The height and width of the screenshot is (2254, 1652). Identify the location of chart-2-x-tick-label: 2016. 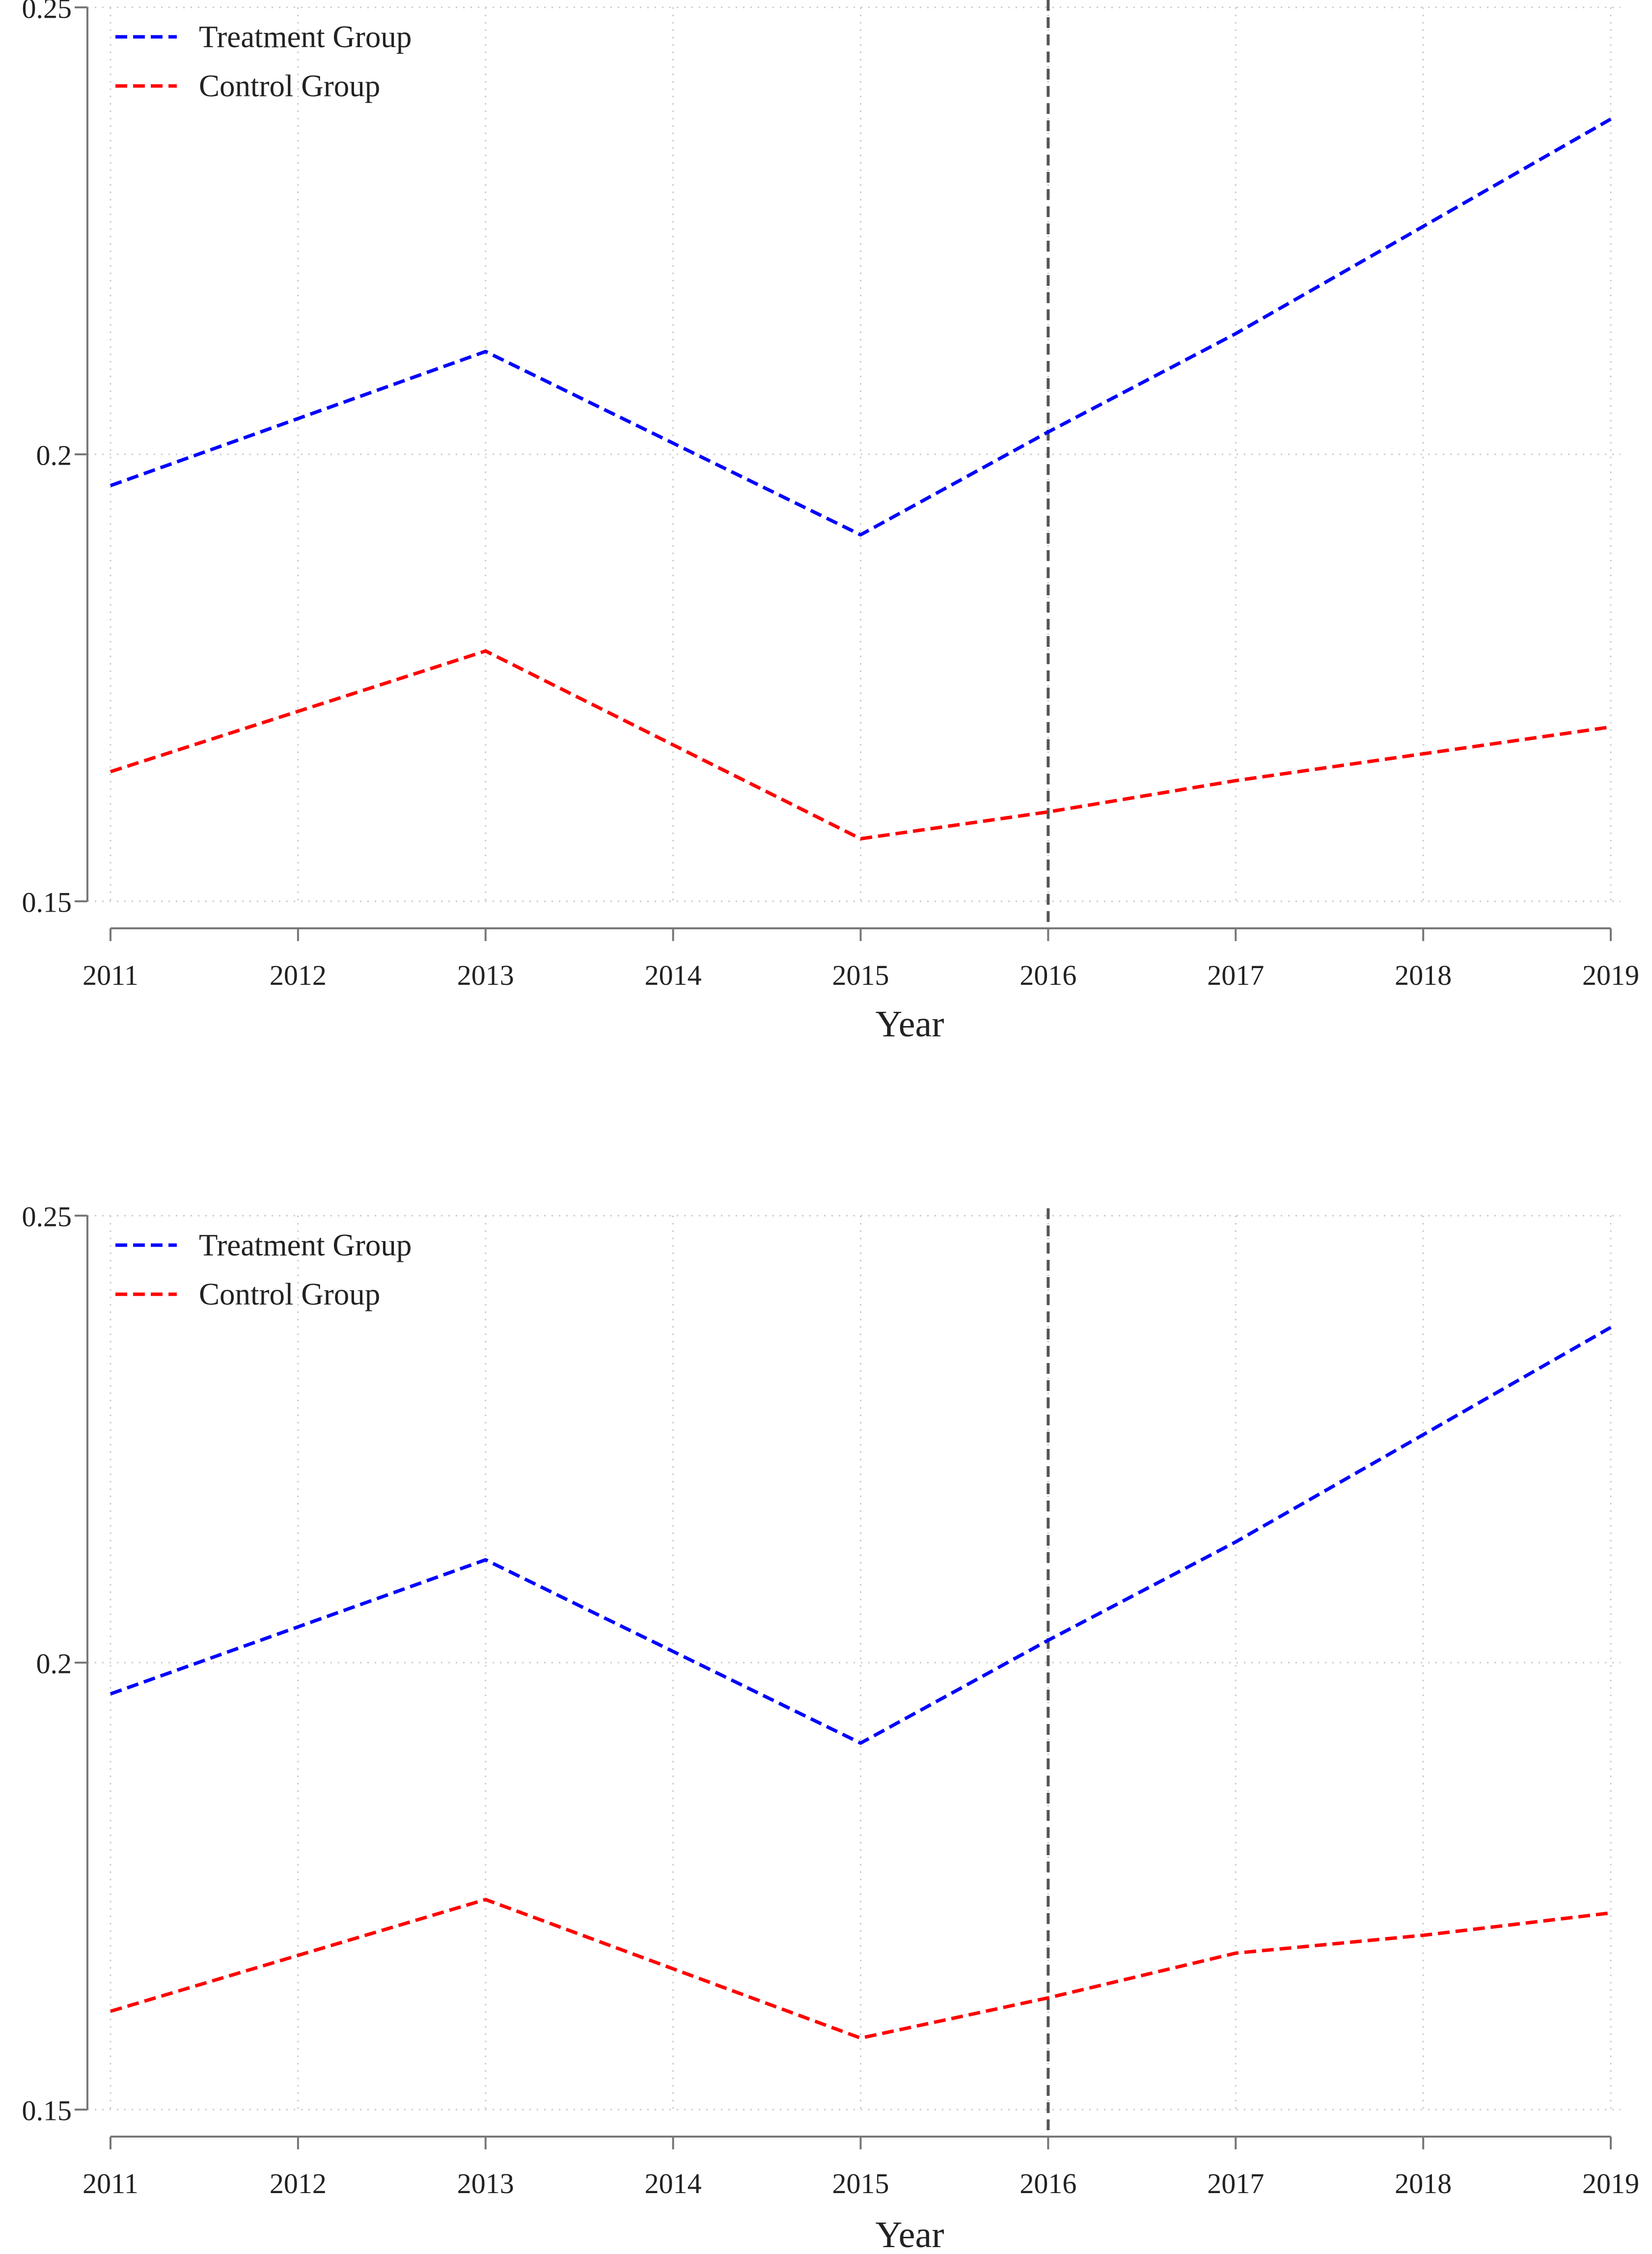
(1047, 2183).